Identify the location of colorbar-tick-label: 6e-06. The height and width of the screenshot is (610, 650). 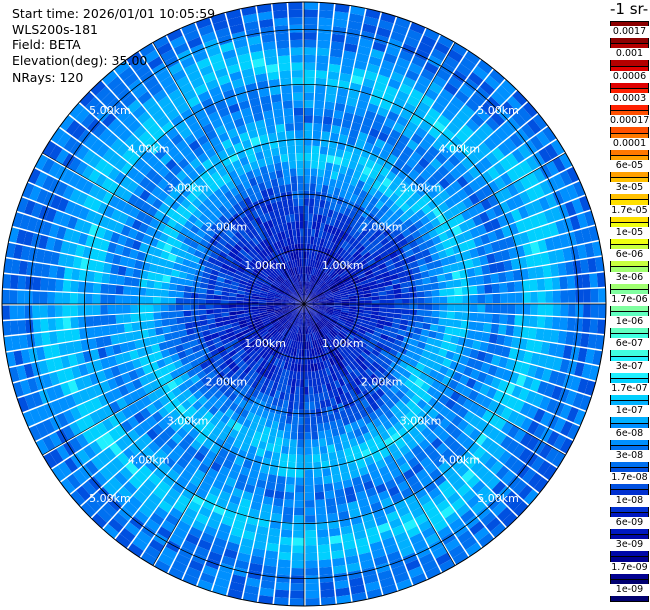
(629, 255).